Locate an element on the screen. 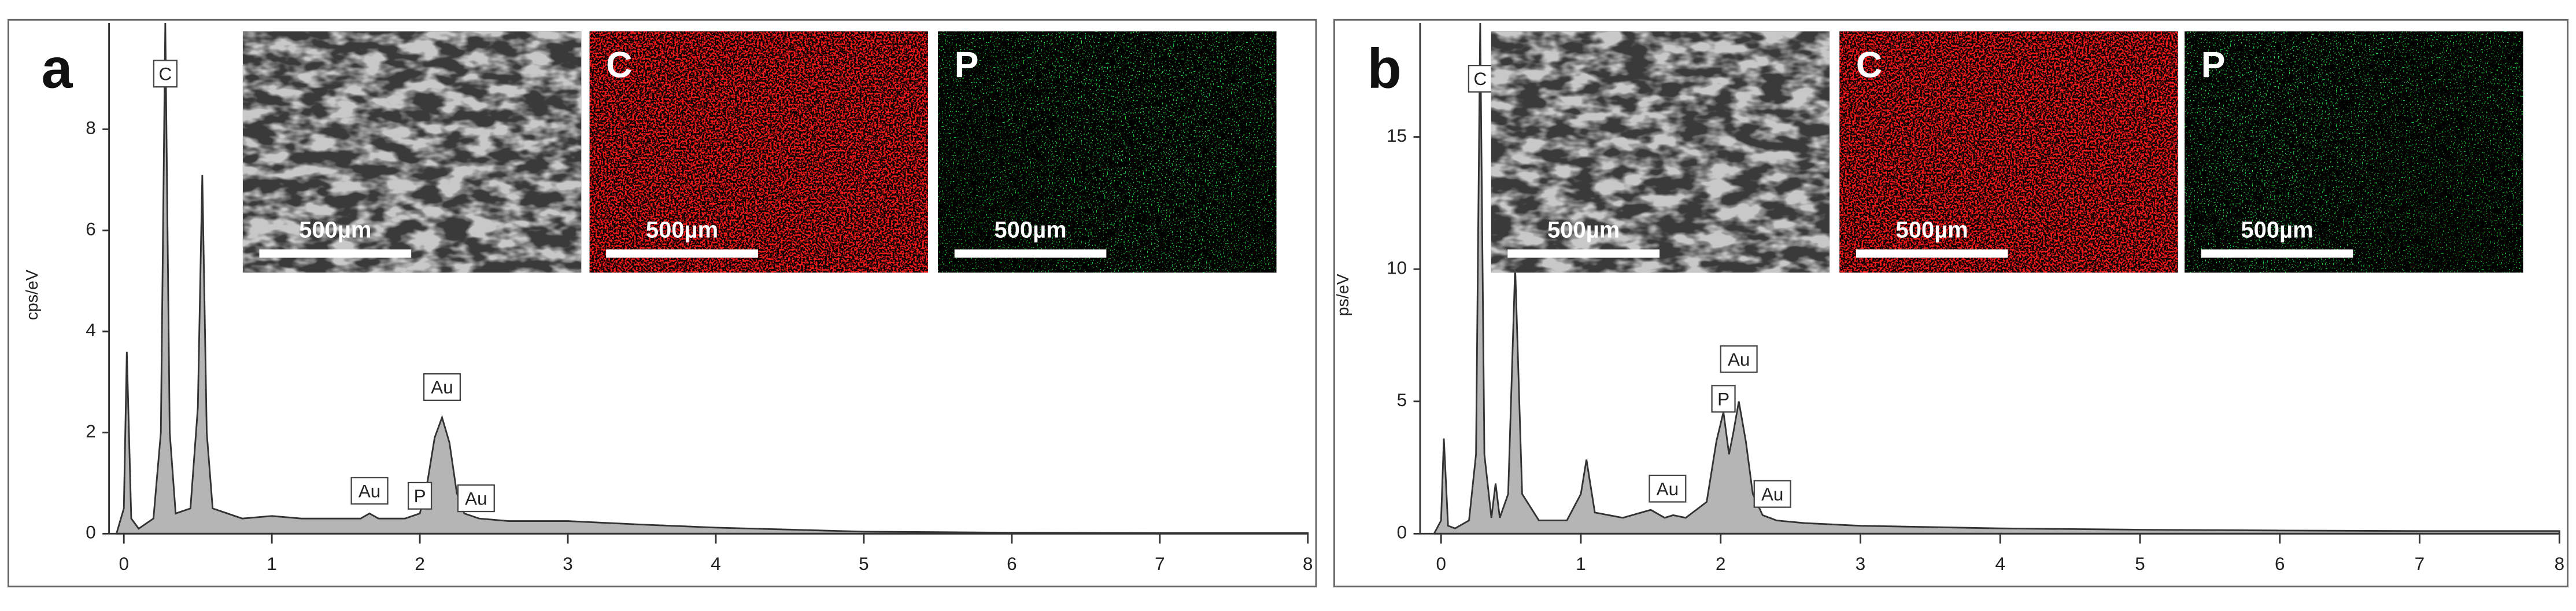  y-axis-label: ps/eV is located at coordinates (1343, 295).